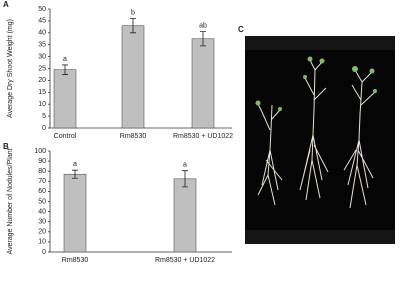 The image size is (400, 283). What do you see at coordinates (42, 171) in the screenshot?
I see `y-tick-label: 80` at bounding box center [42, 171].